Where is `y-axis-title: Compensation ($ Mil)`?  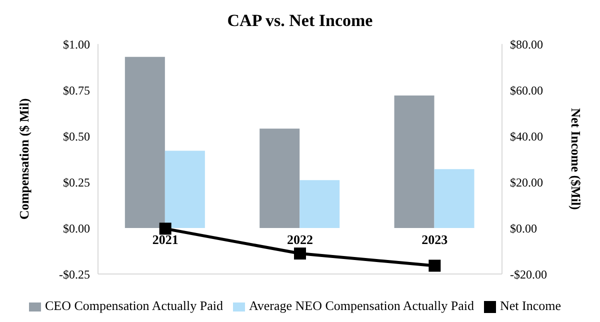
y-axis-title: Compensation ($ Mil) is located at coordinates (24, 159).